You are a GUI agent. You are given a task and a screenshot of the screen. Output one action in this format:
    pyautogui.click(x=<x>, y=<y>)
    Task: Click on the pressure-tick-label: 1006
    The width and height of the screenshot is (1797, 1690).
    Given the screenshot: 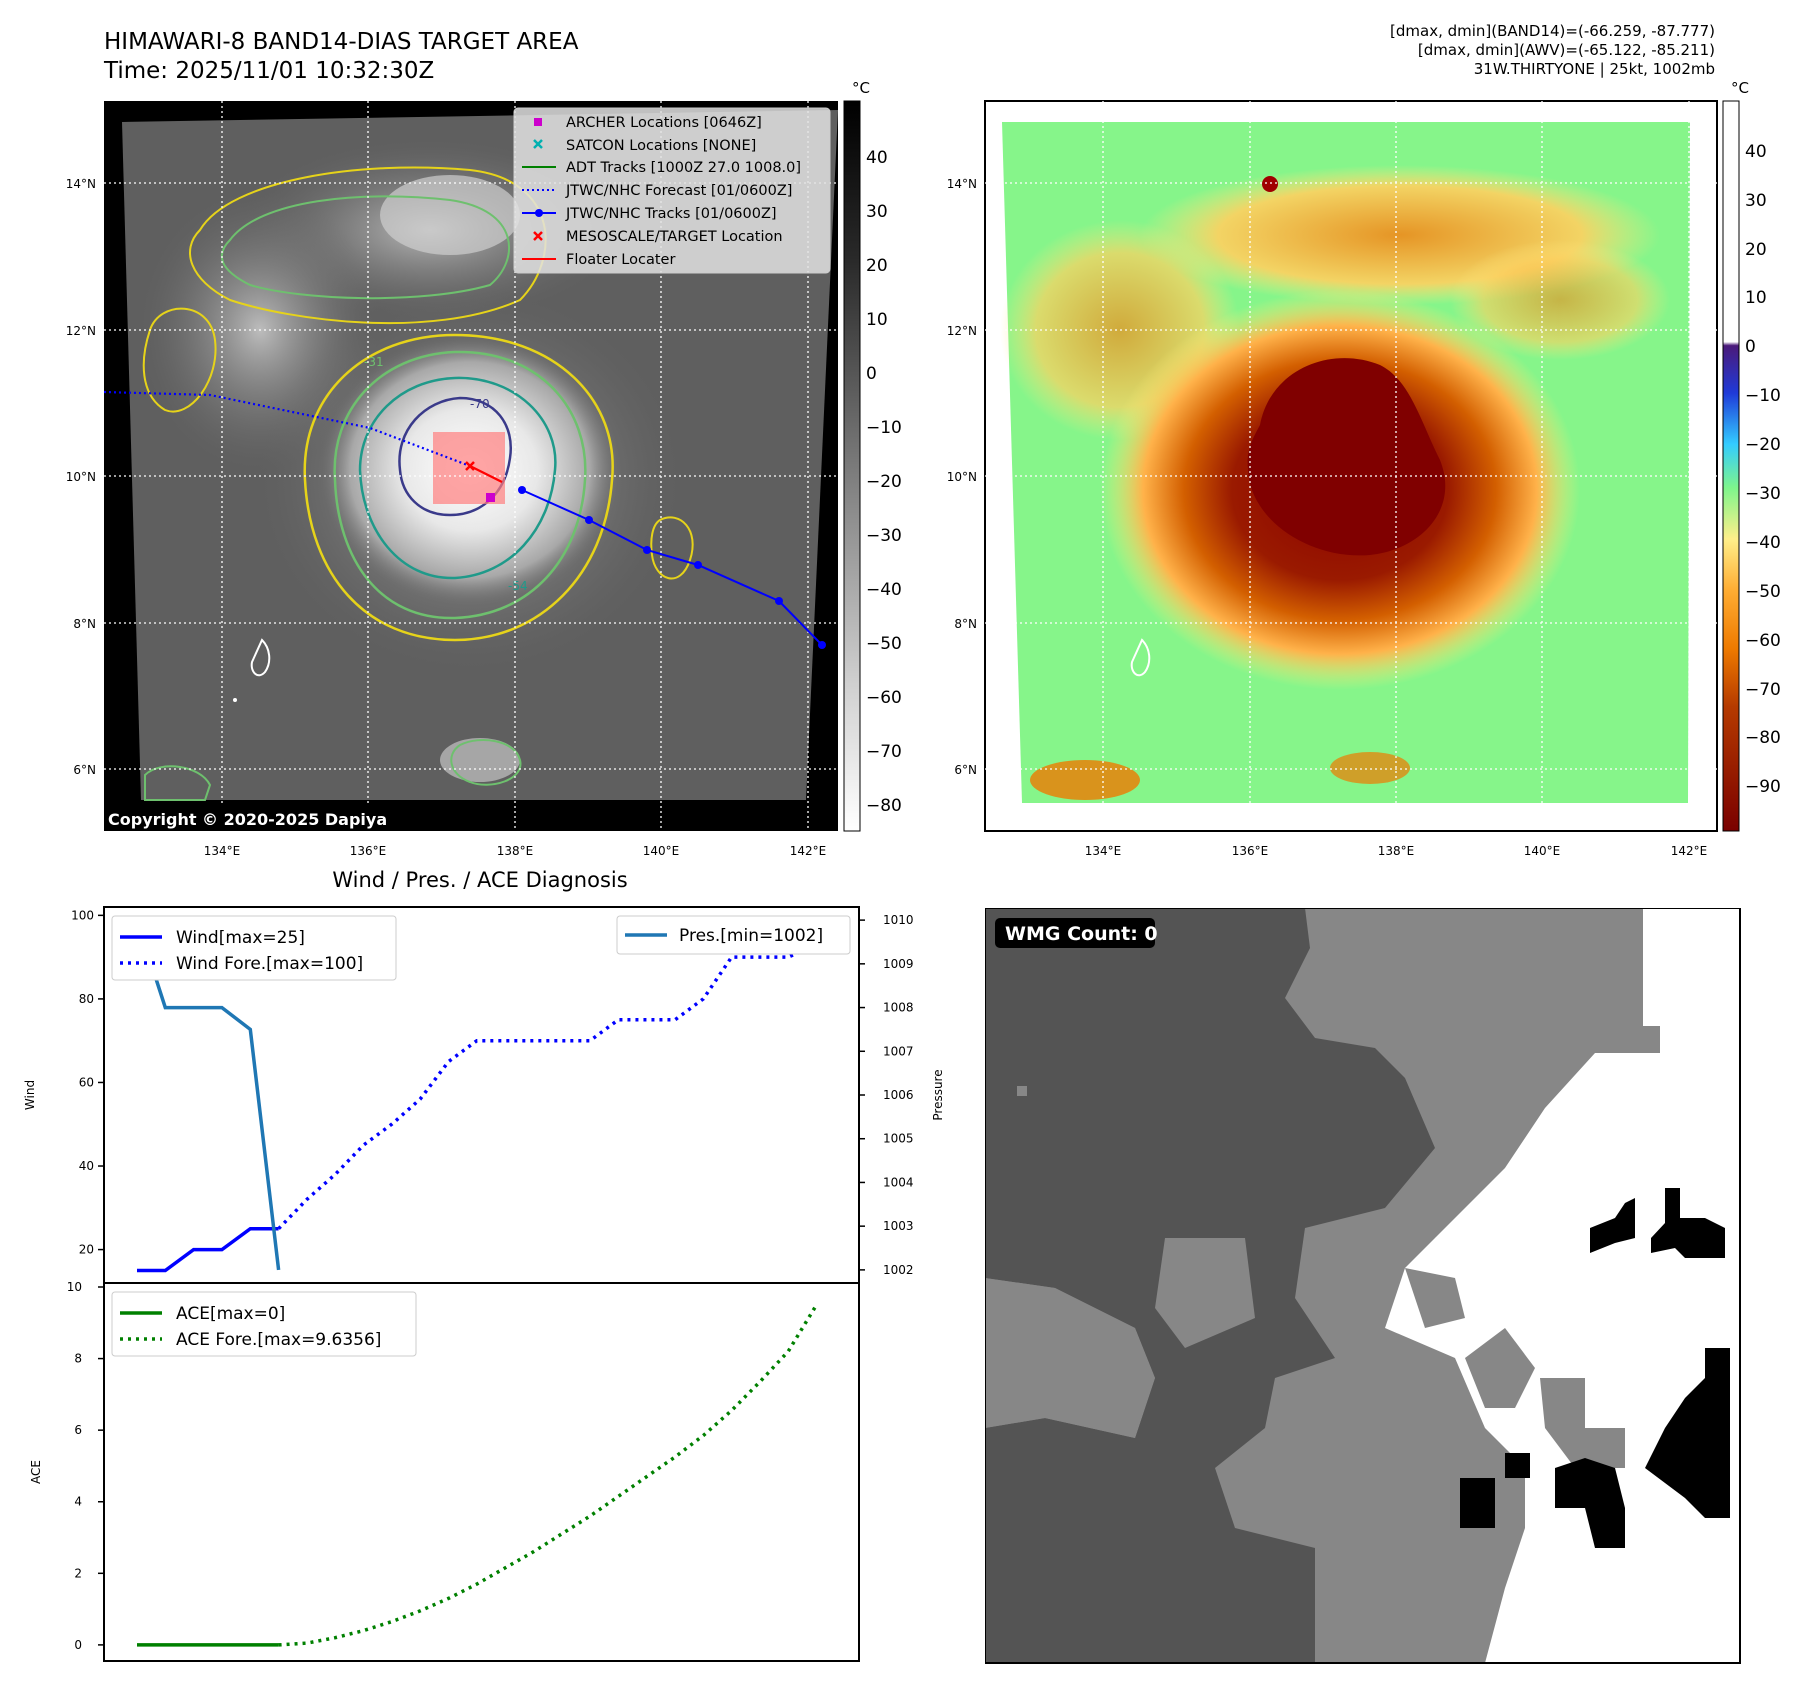 What is the action you would take?
    pyautogui.click(x=898, y=1095)
    